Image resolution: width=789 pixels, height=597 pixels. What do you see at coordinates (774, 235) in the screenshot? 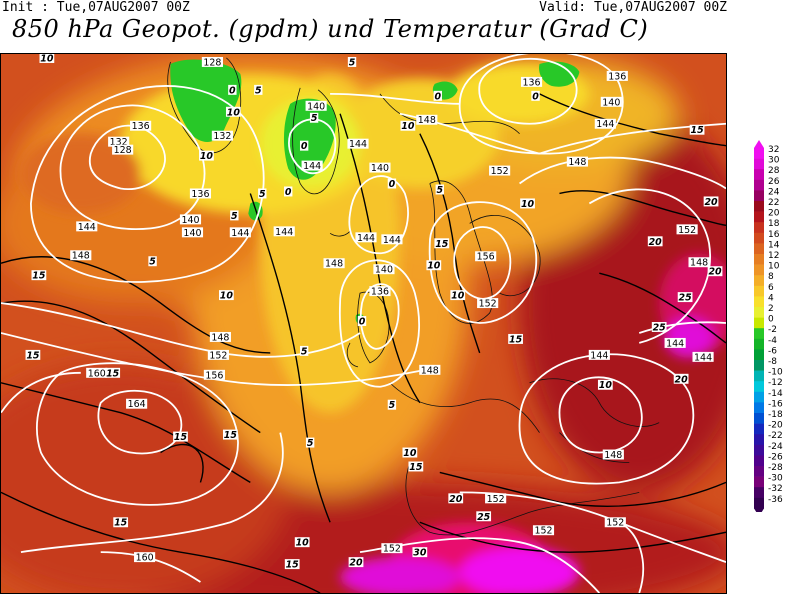
I see `legend-value: 16` at bounding box center [774, 235].